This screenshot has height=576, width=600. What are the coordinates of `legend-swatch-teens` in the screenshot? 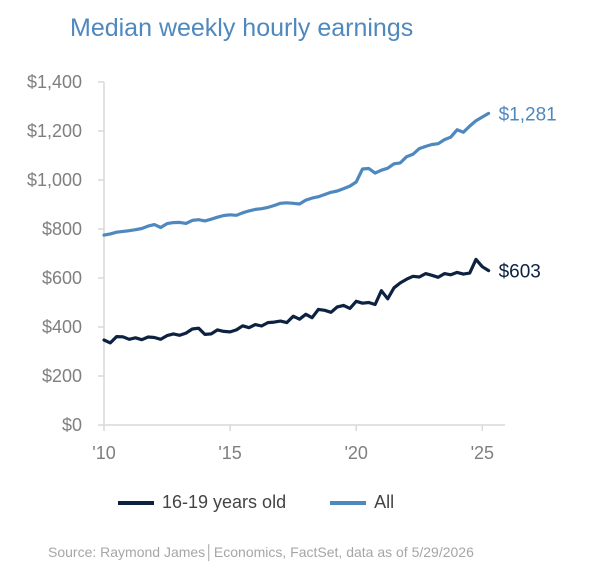 It's located at (136, 502).